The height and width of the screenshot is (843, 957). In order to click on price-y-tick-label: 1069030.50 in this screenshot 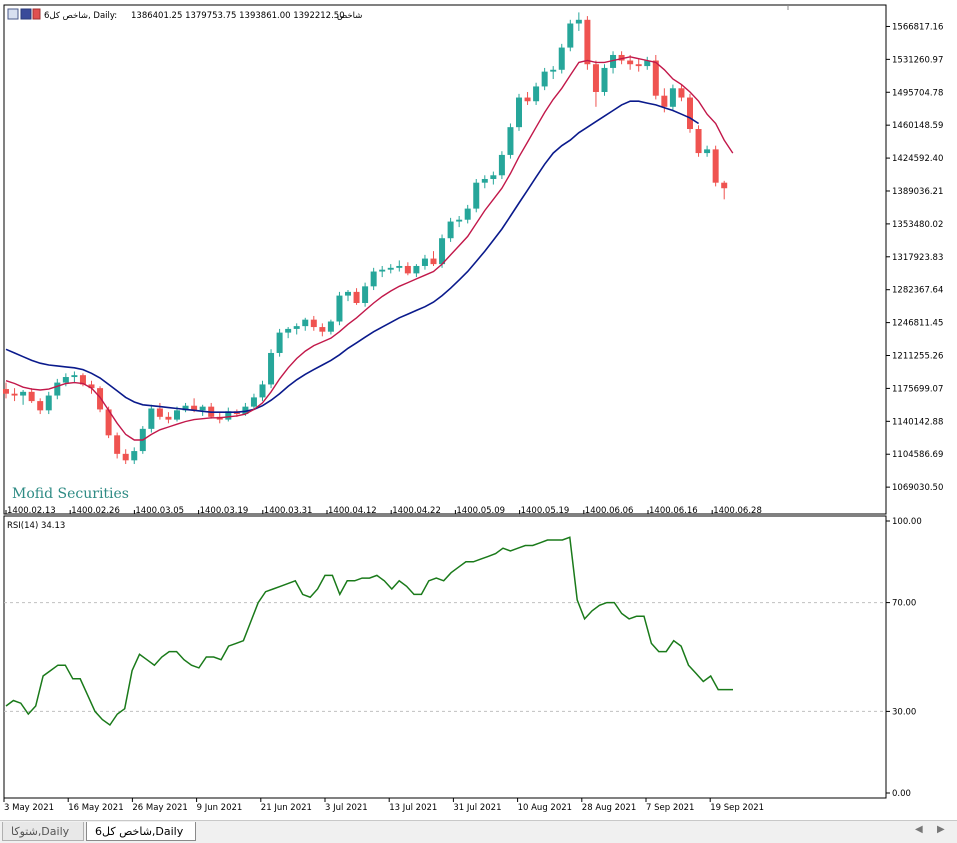, I will do `click(917, 488)`.